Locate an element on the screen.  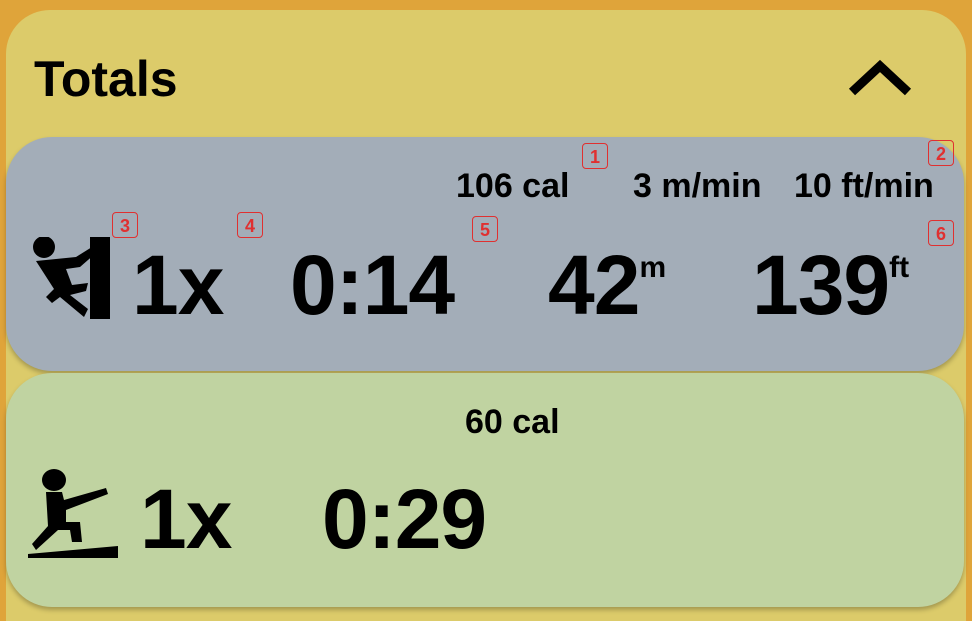
marker-5: 5 is located at coordinates (485, 229).